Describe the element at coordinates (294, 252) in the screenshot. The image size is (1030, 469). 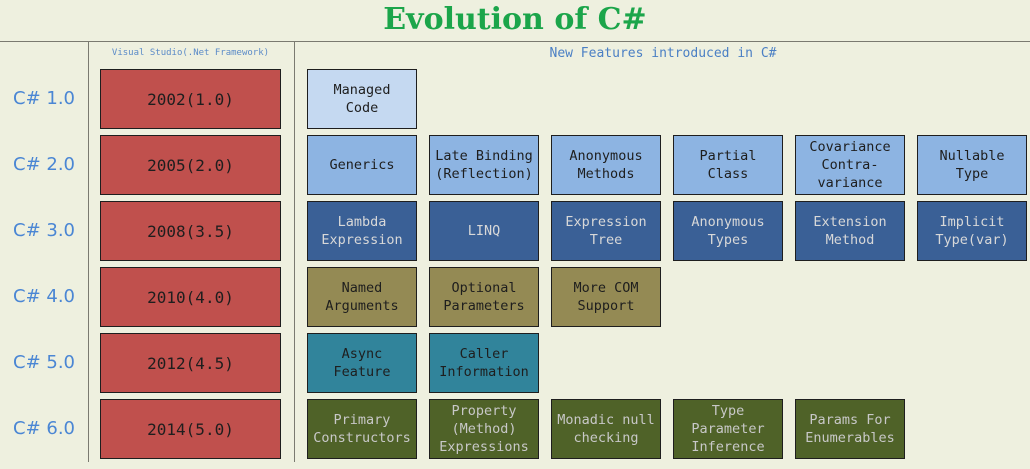
I see `column-divider-right` at that location.